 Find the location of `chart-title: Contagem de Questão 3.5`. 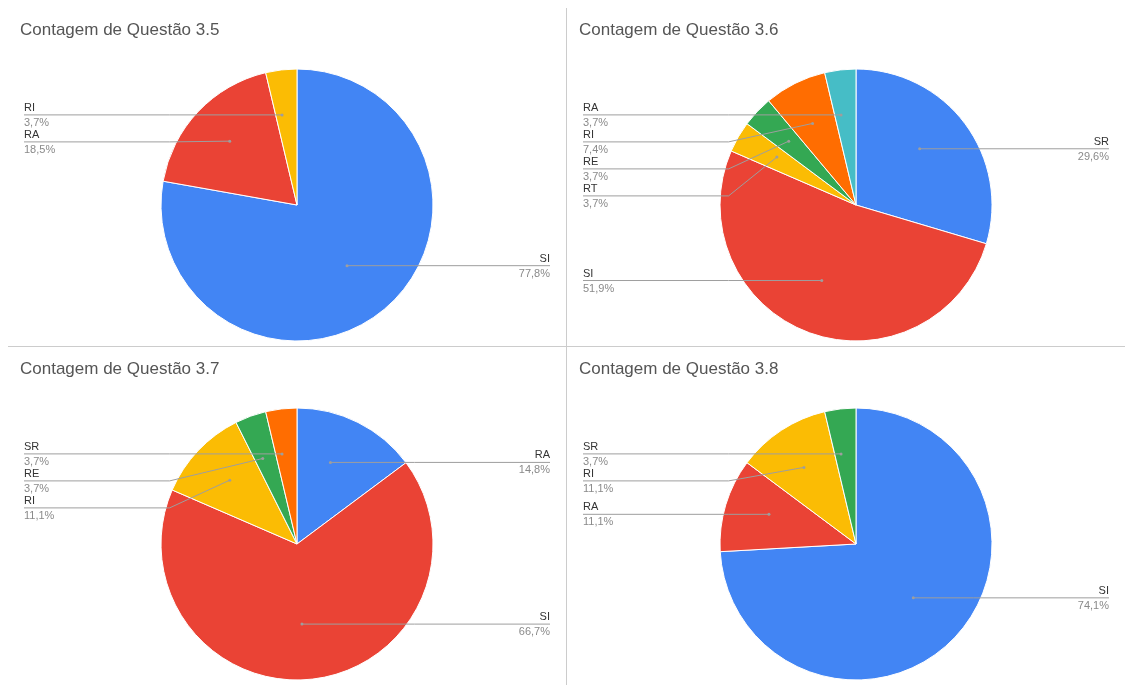

chart-title: Contagem de Questão 3.5 is located at coordinates (120, 30).